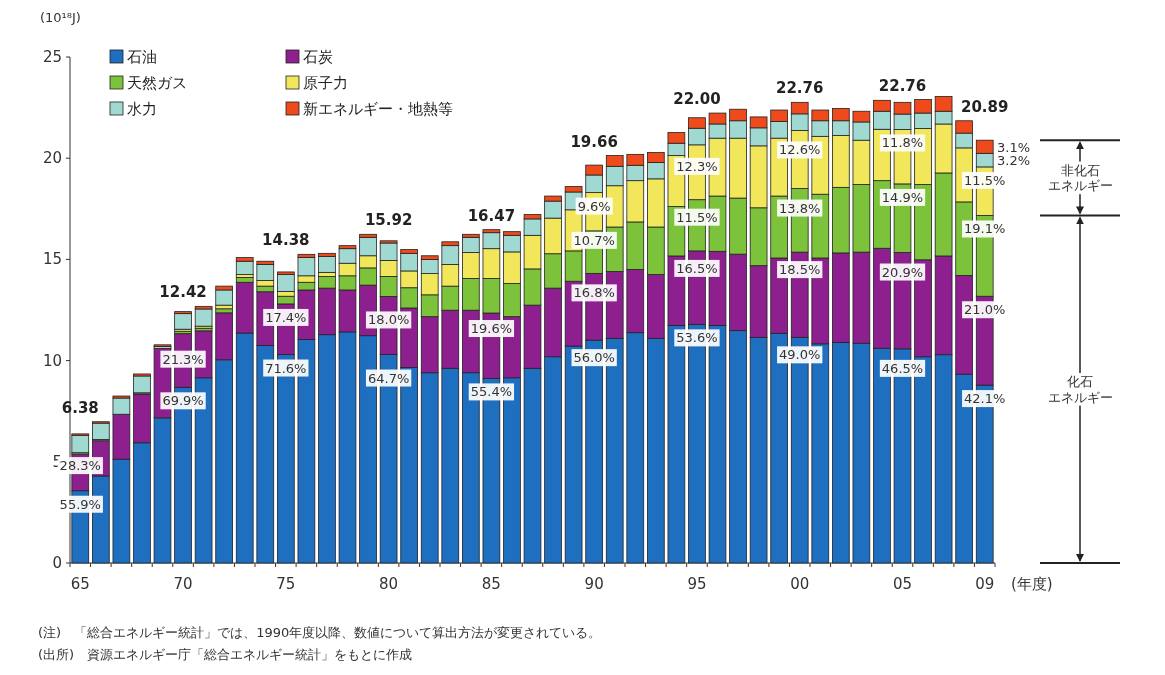 Image resolution: width=1165 pixels, height=675 pixels. What do you see at coordinates (902, 368) in the screenshot?
I see `annotation: 46.5%` at bounding box center [902, 368].